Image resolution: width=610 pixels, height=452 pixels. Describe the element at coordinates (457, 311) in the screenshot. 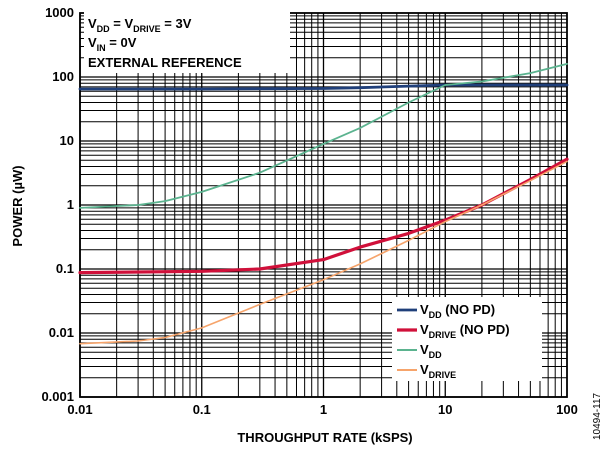

I see `legend-label: VDD (NO PD)` at that location.